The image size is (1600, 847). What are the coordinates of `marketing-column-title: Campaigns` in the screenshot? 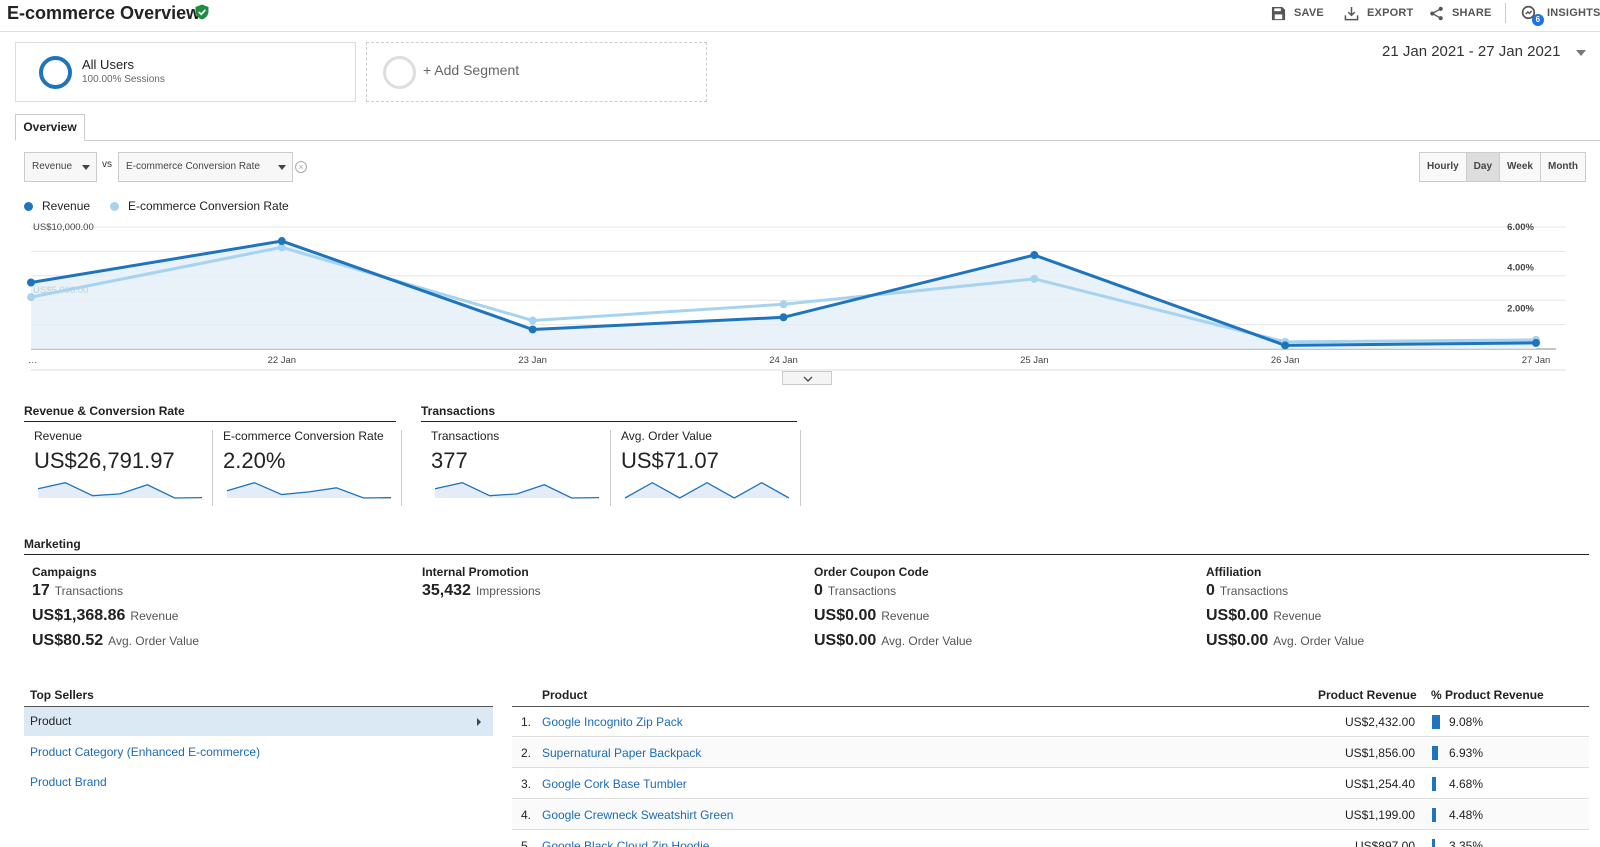 It's located at (64, 572).